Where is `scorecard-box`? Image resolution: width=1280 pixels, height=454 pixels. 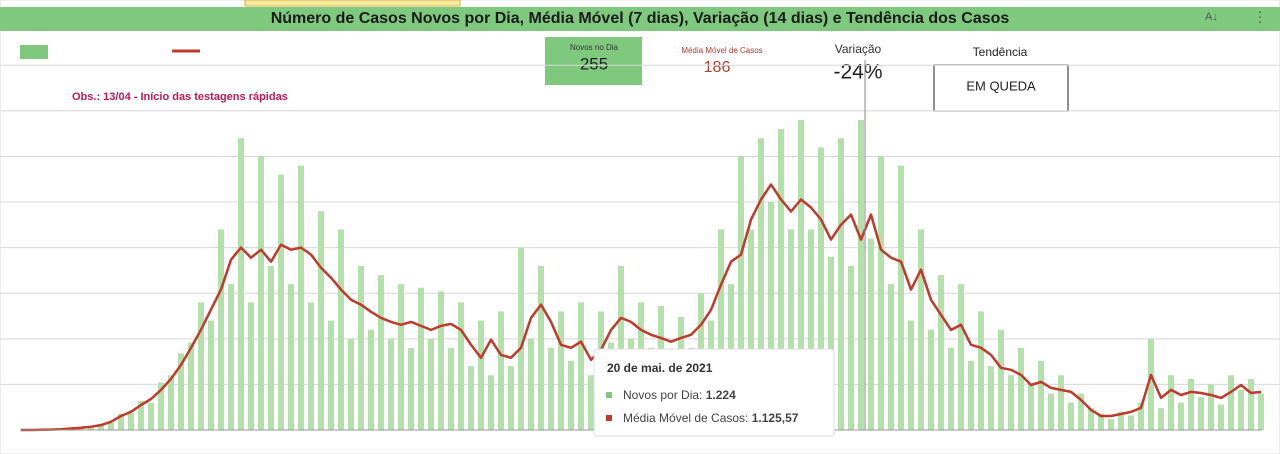 scorecard-box is located at coordinates (593, 61).